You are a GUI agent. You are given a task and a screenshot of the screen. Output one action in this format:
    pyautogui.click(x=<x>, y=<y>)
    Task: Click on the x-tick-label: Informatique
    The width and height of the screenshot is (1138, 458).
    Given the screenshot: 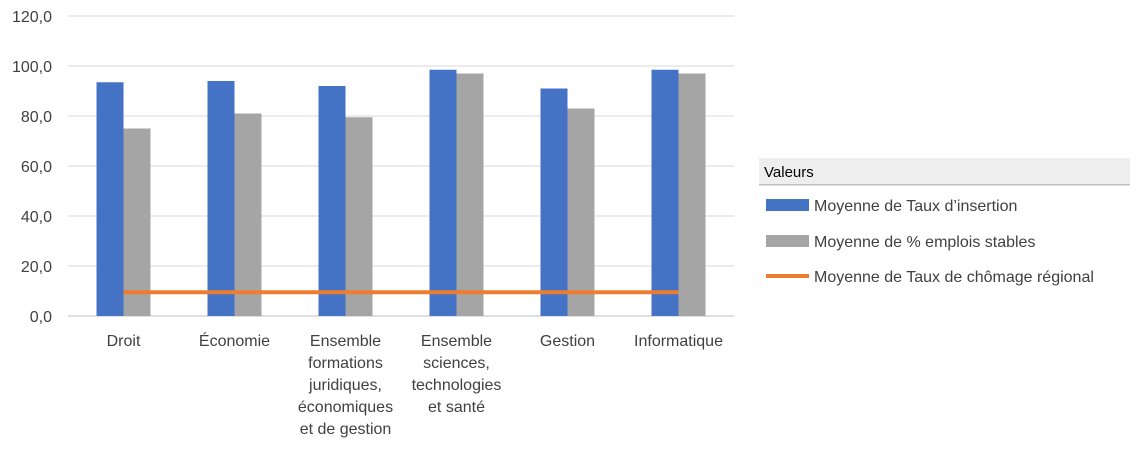 What is the action you would take?
    pyautogui.click(x=678, y=341)
    